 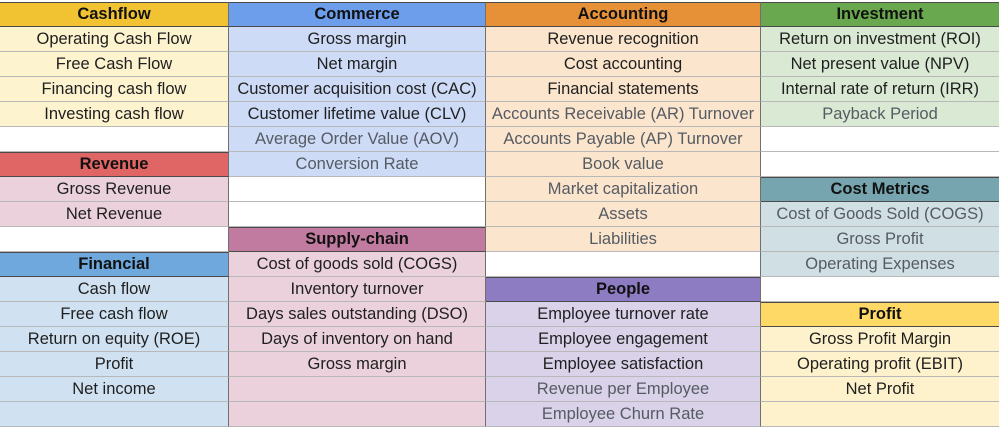 I want to click on metric-cell: Book value, so click(x=623, y=164).